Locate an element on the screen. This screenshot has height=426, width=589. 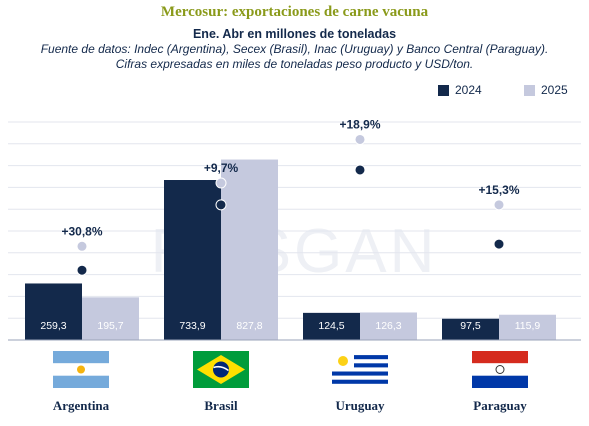
data-label-brasil-2024: 733,9 is located at coordinates (192, 326).